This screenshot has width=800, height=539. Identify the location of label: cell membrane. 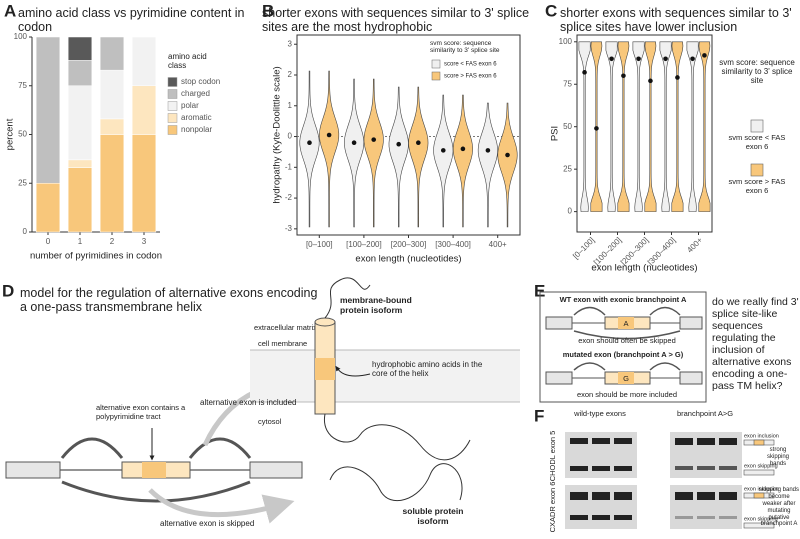
(282, 343).